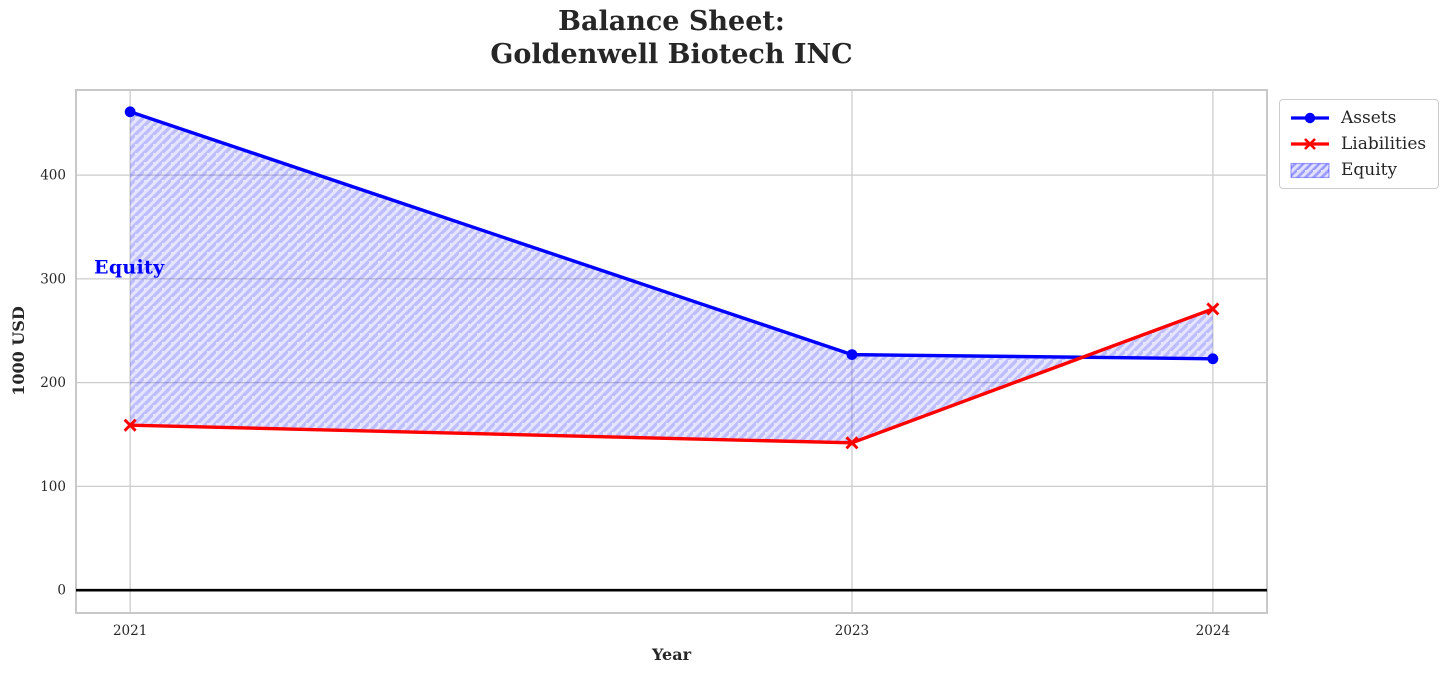 This screenshot has width=1454, height=676. Describe the element at coordinates (53, 383) in the screenshot. I see `y-tick-label: 200` at that location.